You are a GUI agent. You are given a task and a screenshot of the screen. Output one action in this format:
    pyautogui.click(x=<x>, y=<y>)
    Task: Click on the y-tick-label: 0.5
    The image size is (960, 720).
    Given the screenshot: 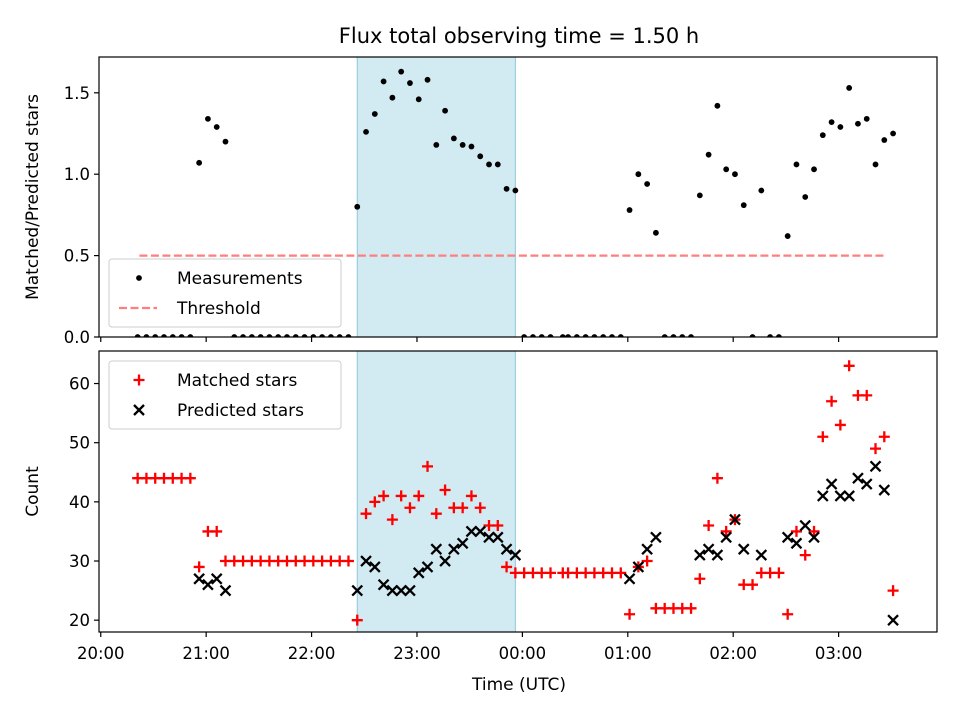 What is the action you would take?
    pyautogui.click(x=77, y=256)
    